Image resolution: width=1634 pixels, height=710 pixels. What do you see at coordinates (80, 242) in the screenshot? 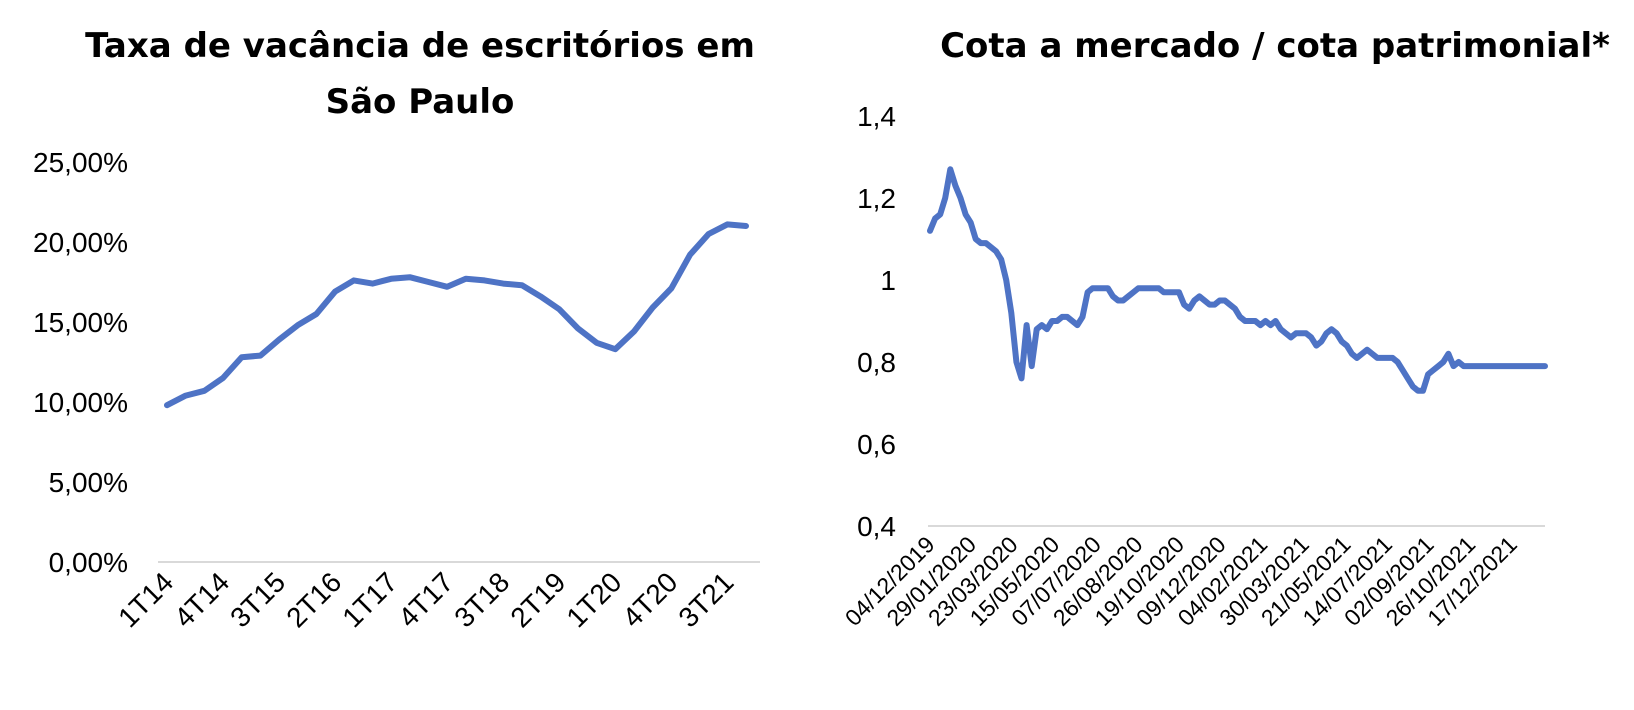
I see `left-y-tick-label: 20,00%` at bounding box center [80, 242].